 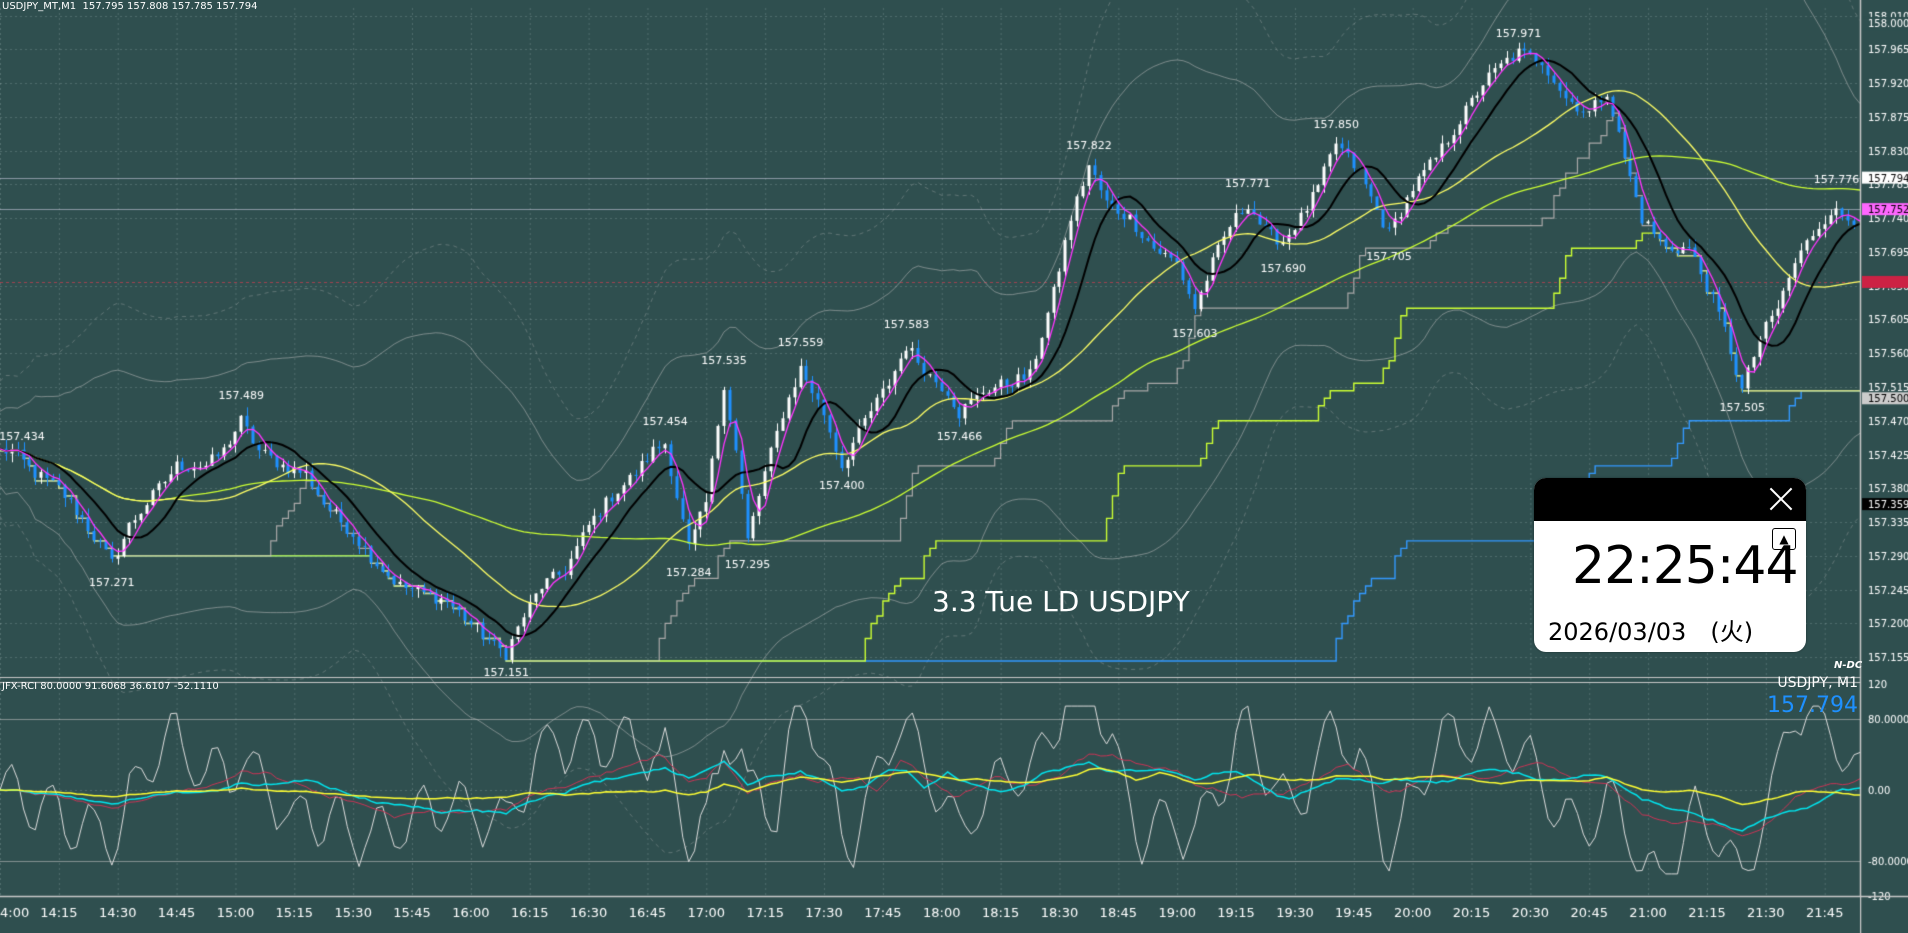 What do you see at coordinates (1781, 499) in the screenshot?
I see `close-icon` at bounding box center [1781, 499].